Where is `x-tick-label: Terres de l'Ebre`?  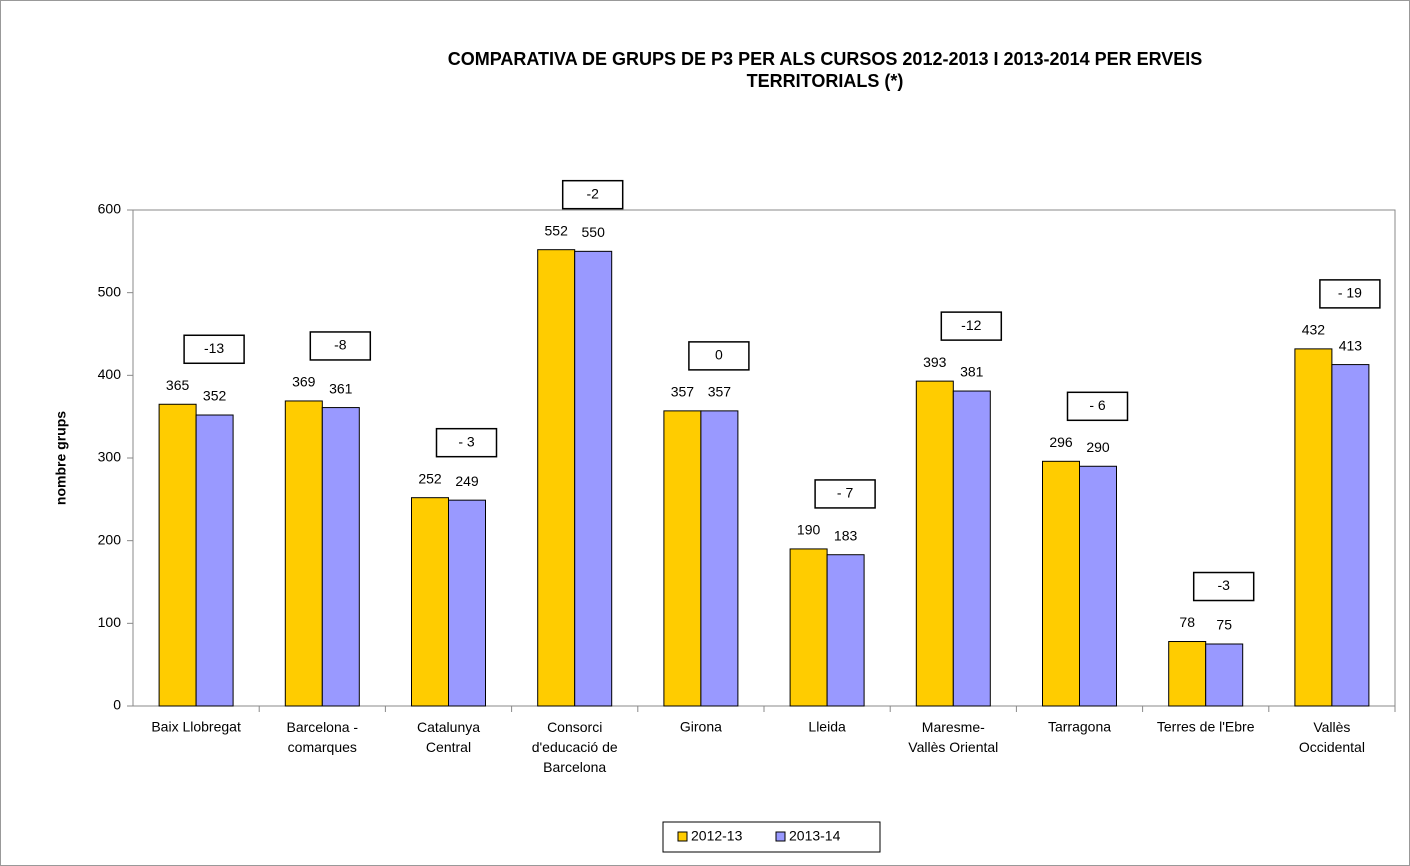
x-tick-label: Terres de l'Ebre is located at coordinates (1206, 727).